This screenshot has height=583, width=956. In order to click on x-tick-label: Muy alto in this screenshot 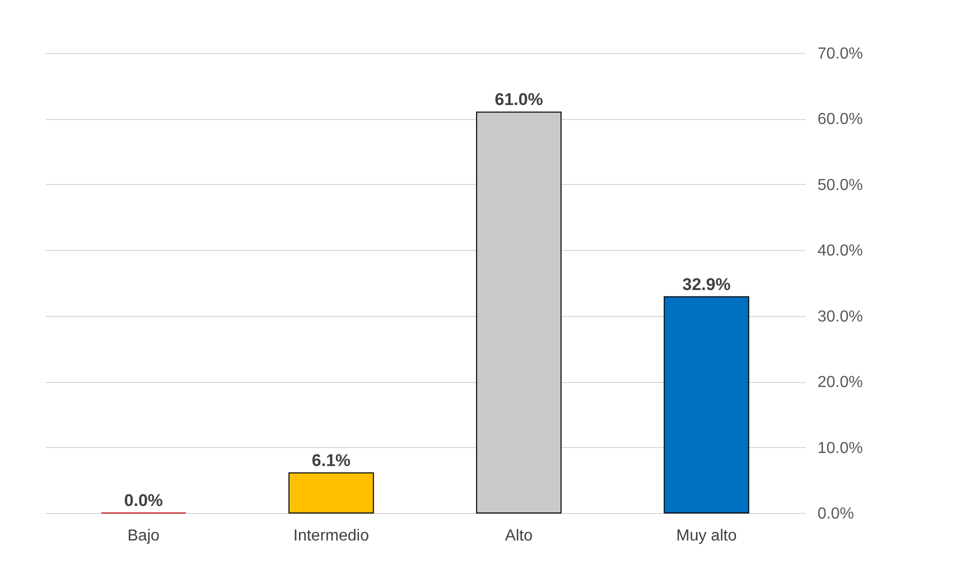, I will do `click(706, 536)`.